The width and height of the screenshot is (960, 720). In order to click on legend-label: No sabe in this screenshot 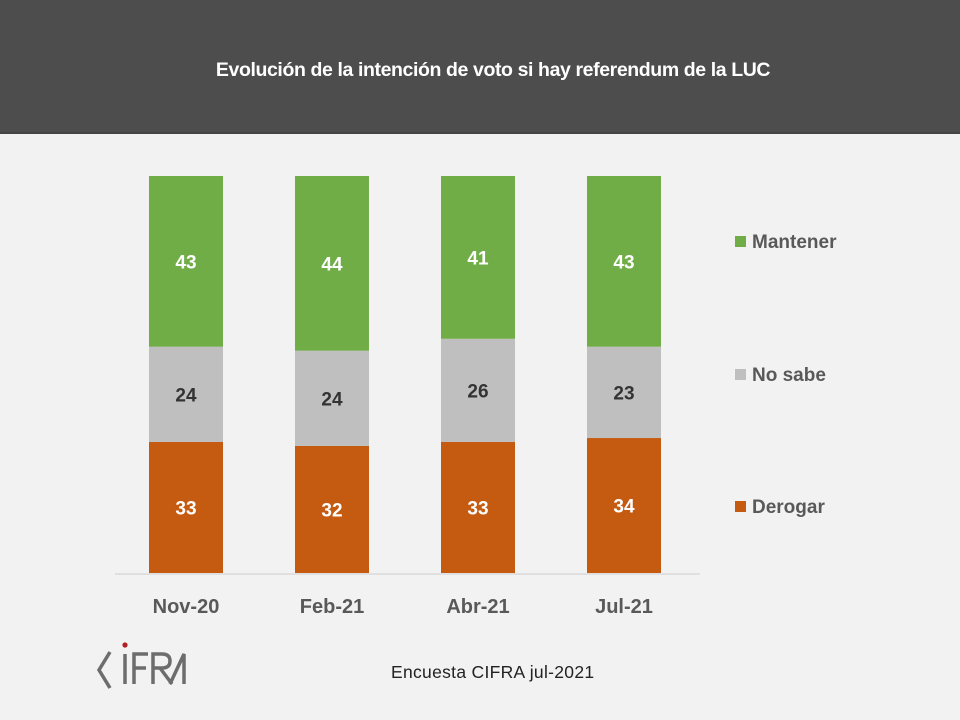, I will do `click(789, 375)`.